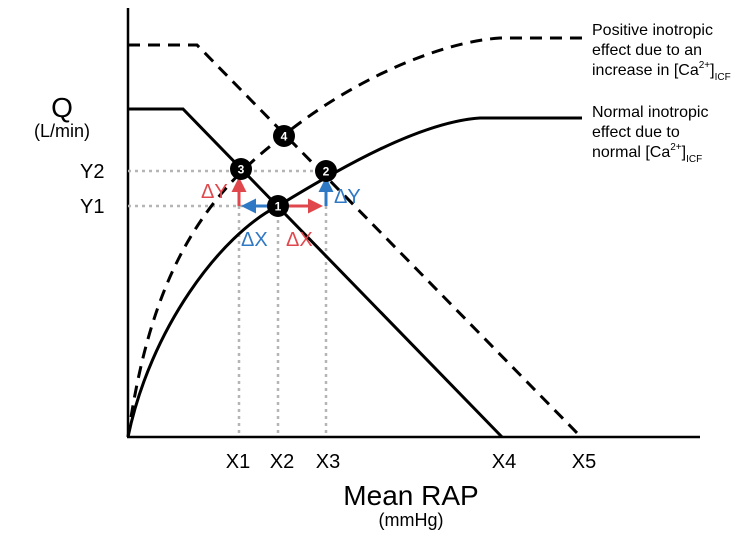  I want to click on y-axis-unit: (L/min), so click(62, 131).